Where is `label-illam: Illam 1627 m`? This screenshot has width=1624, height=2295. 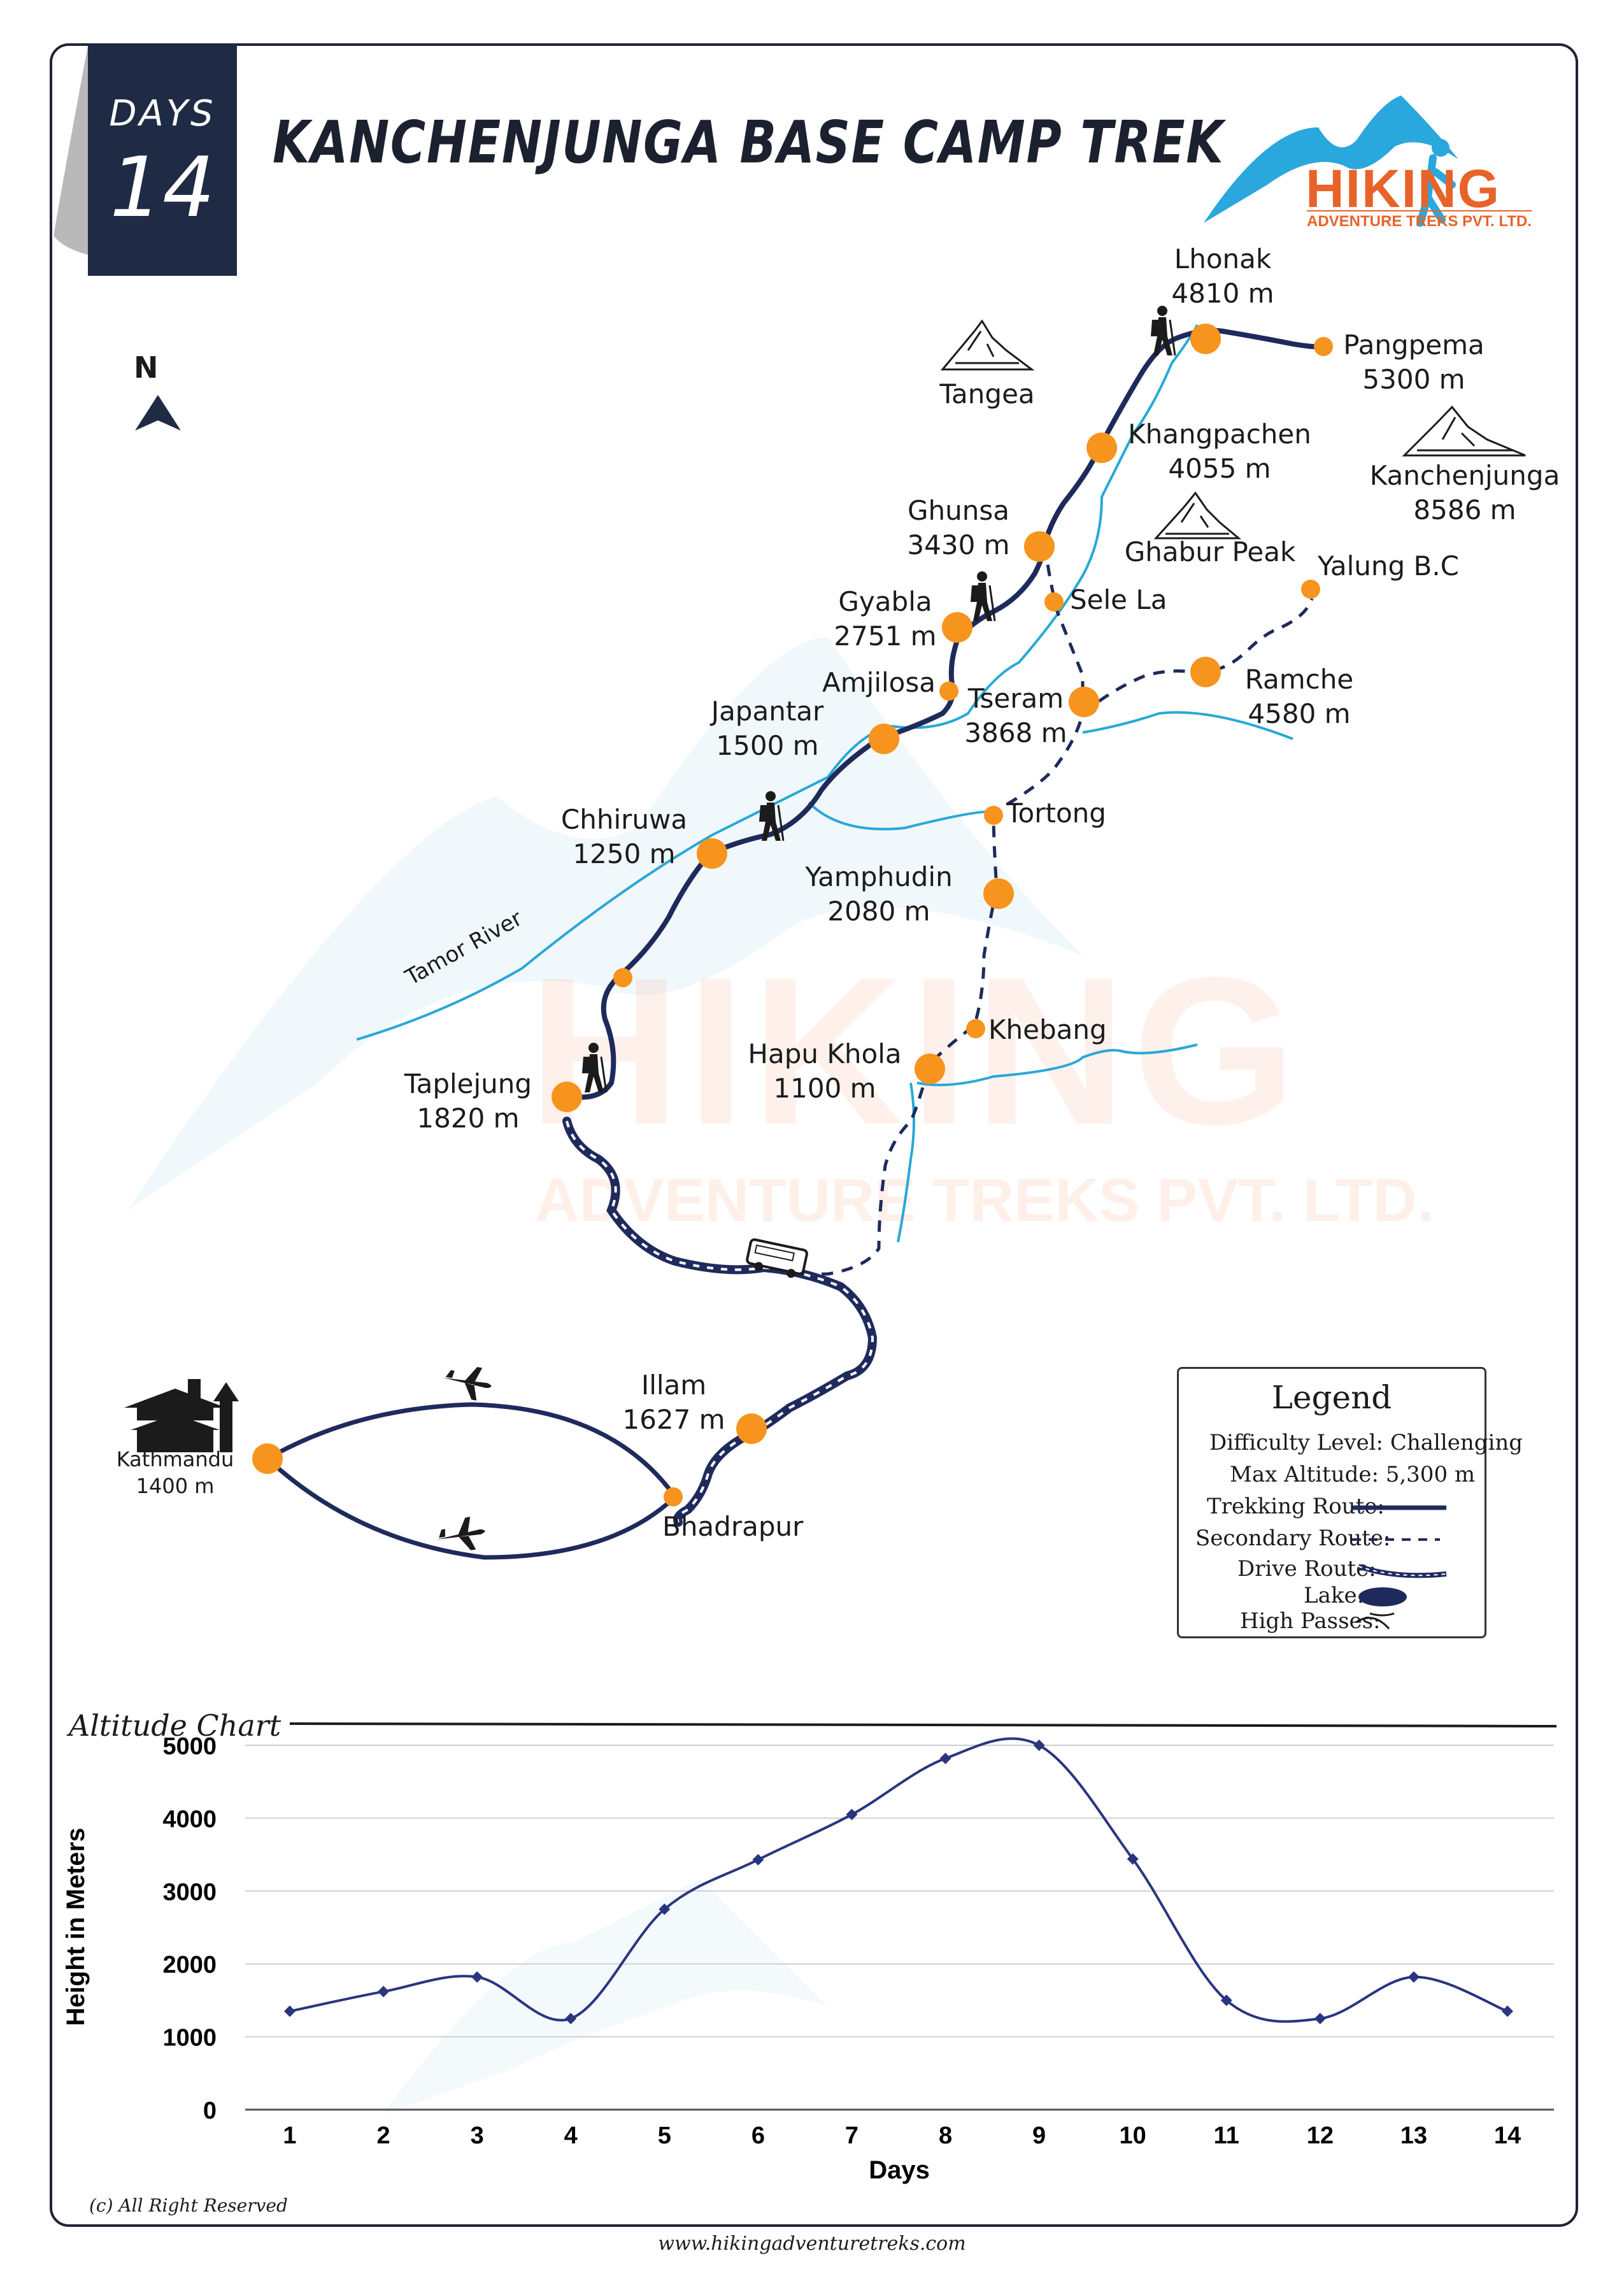 label-illam: Illam 1627 m is located at coordinates (673, 1402).